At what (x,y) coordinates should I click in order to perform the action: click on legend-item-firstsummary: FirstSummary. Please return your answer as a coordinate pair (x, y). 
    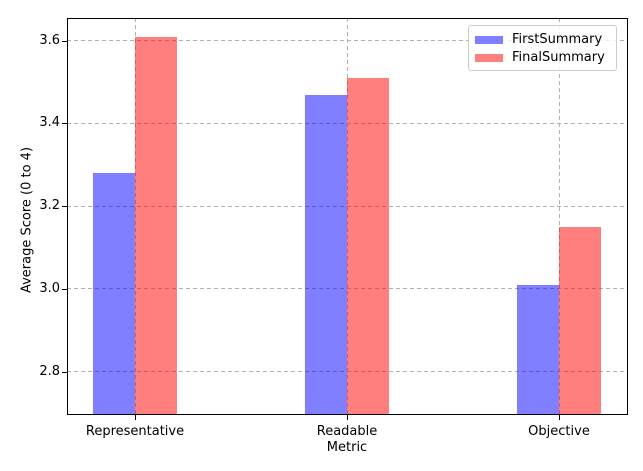
    Looking at the image, I should click on (541, 40).